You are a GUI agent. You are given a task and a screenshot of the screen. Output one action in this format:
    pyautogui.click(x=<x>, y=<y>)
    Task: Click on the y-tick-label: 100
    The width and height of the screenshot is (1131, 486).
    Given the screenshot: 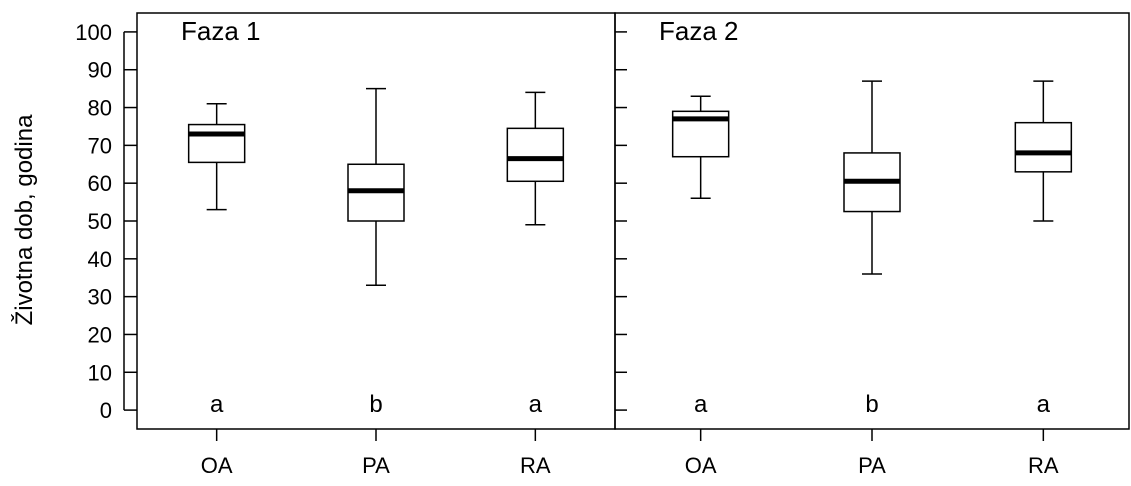 What is the action you would take?
    pyautogui.click(x=93, y=32)
    